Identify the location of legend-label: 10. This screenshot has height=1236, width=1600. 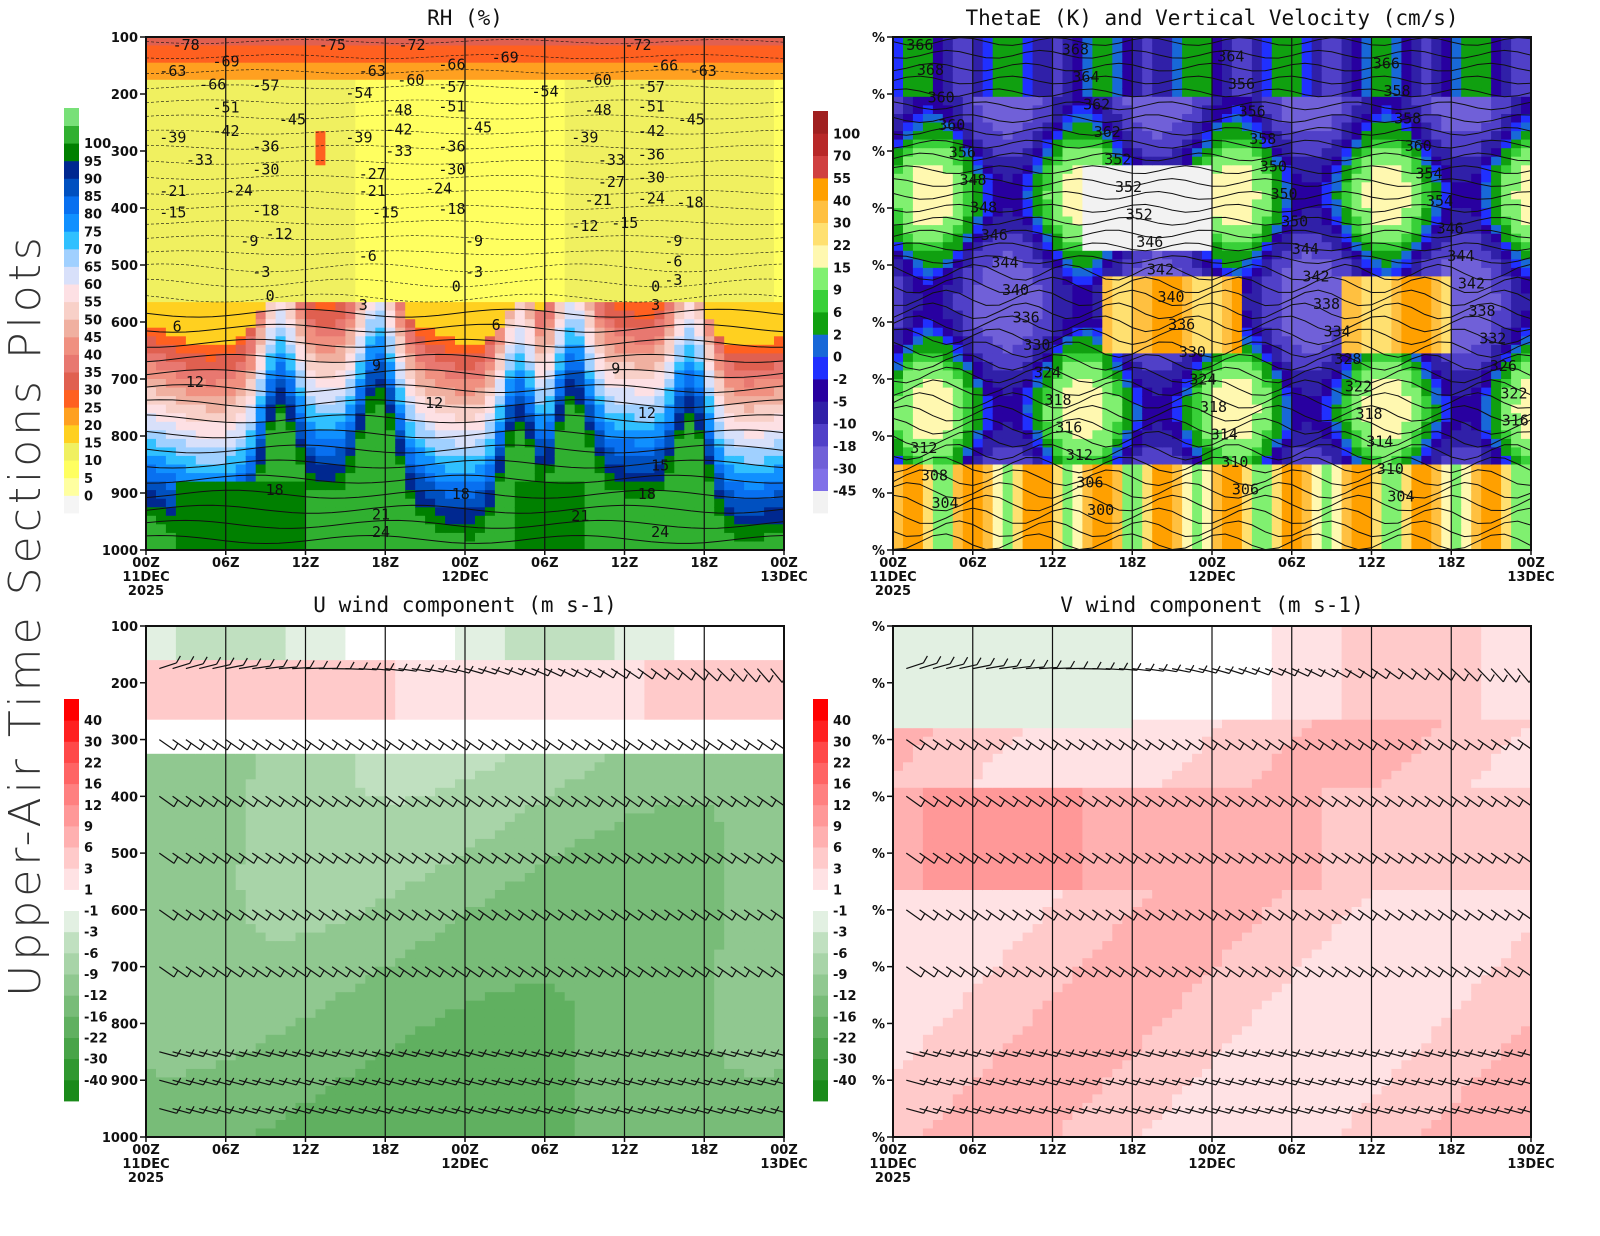
(93, 461).